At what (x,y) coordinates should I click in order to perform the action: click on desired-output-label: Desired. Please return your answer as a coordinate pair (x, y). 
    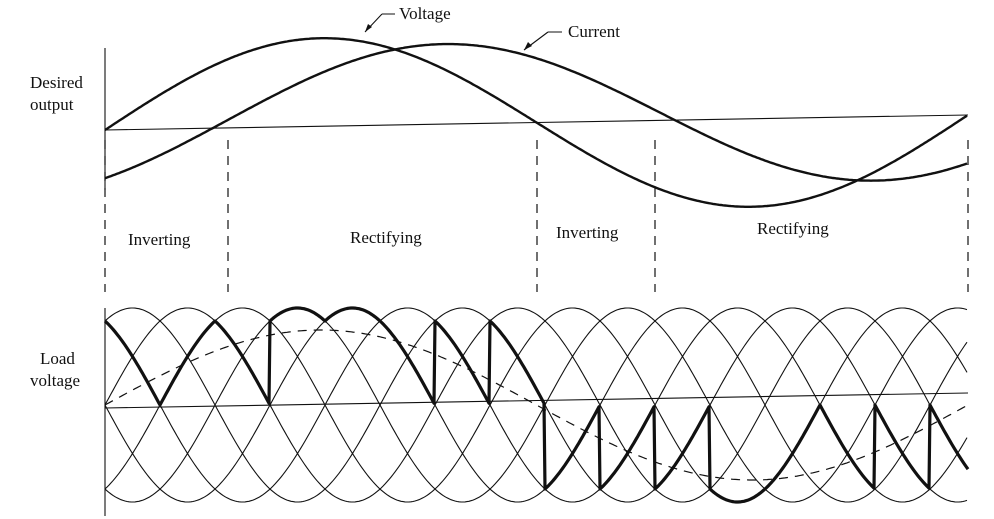
    Looking at the image, I should click on (56, 82).